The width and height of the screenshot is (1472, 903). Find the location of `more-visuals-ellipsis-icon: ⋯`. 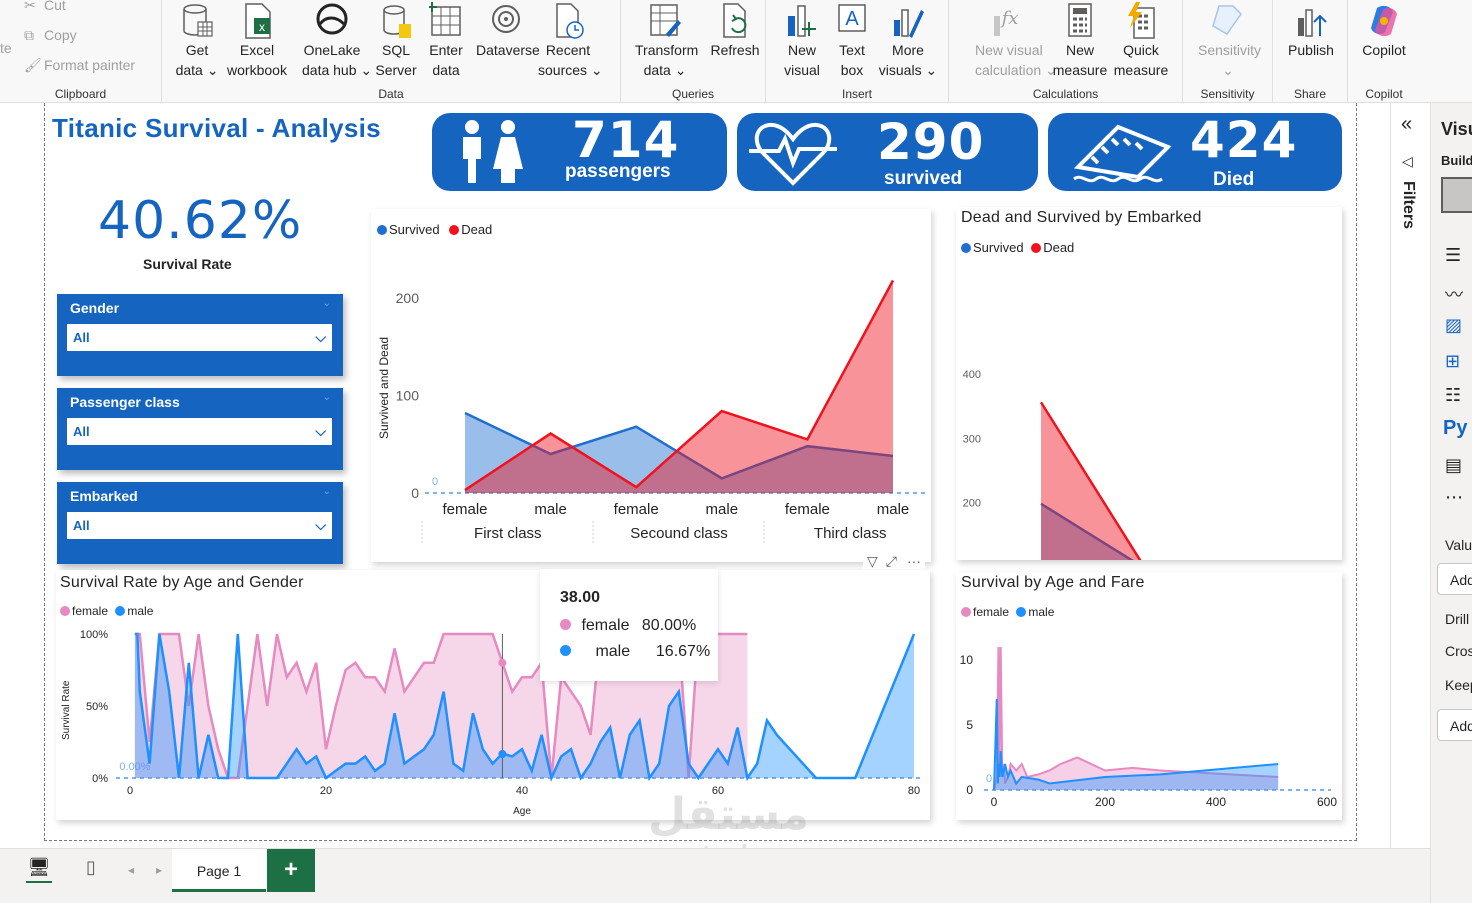

more-visuals-ellipsis-icon: ⋯ is located at coordinates (1454, 497).